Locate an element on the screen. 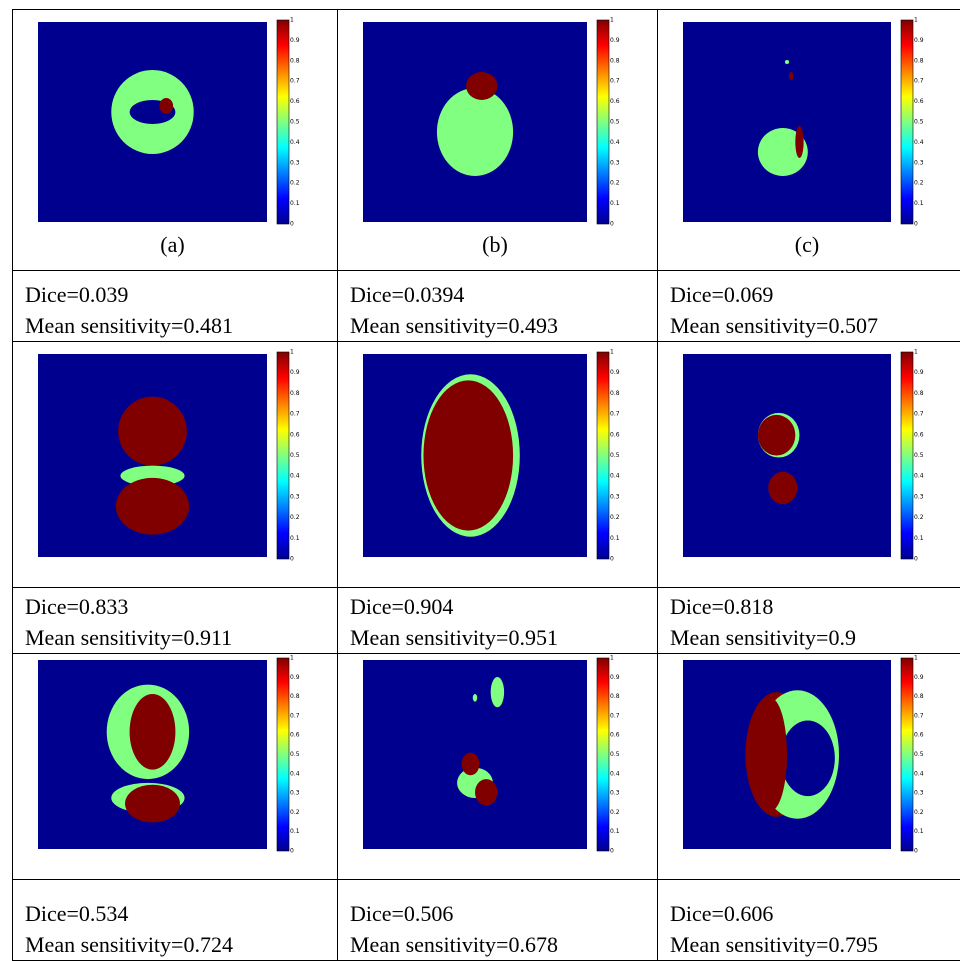 The height and width of the screenshot is (961, 960). heatmap: 00.10.20.30.40.50.60.70.80.91(b) is located at coordinates (497, 140).